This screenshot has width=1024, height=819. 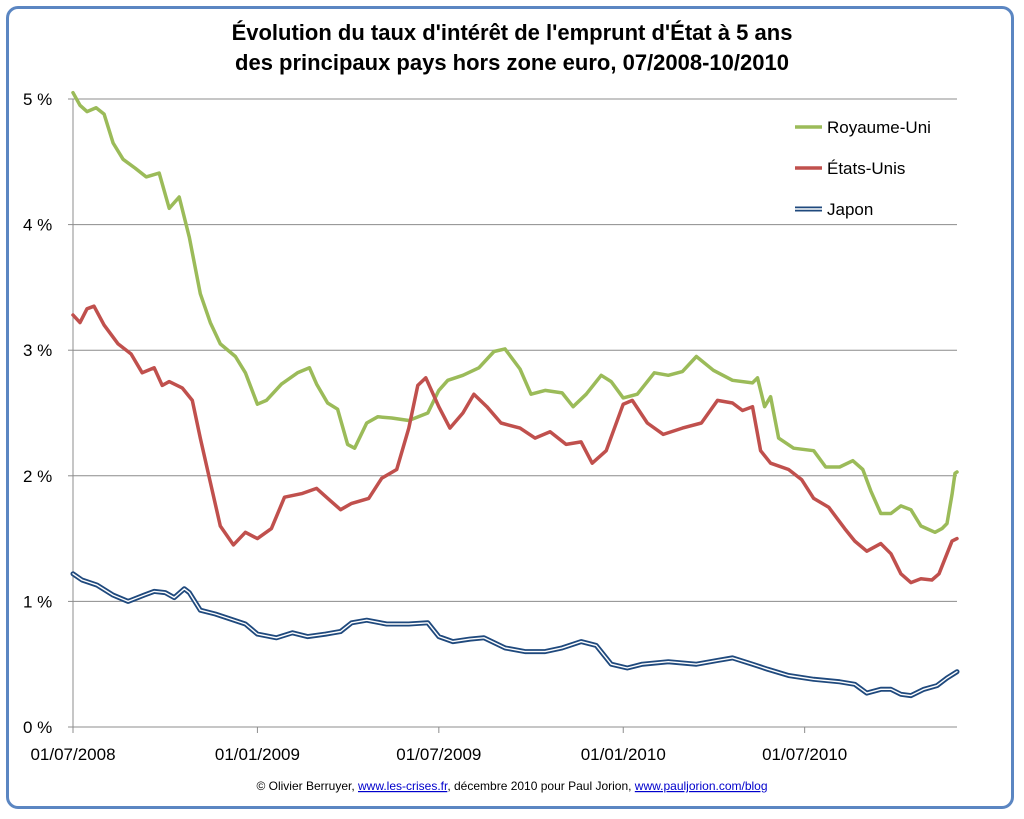 What do you see at coordinates (48, 413) in the screenshot?
I see `y-axis-ticks: 0 % 1 % 2 % 3 % 4 % 5 %` at bounding box center [48, 413].